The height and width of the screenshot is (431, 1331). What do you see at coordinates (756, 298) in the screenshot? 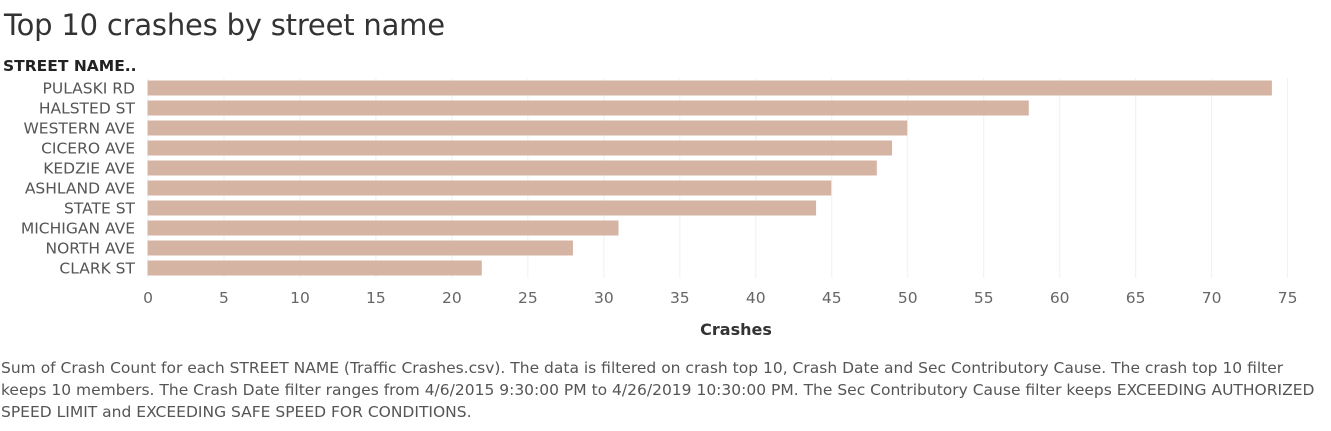
I see `x-tick-label: 40` at bounding box center [756, 298].